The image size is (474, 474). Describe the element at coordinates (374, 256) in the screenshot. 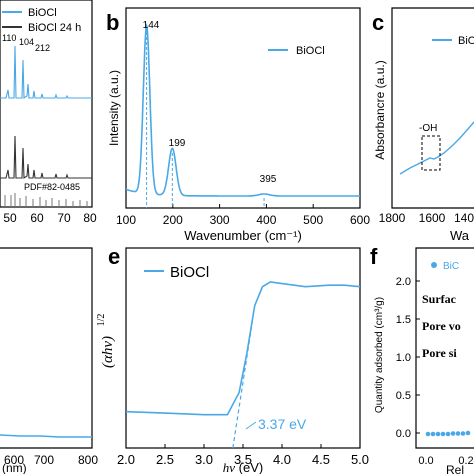

I see `panel-f-letter: f` at that location.